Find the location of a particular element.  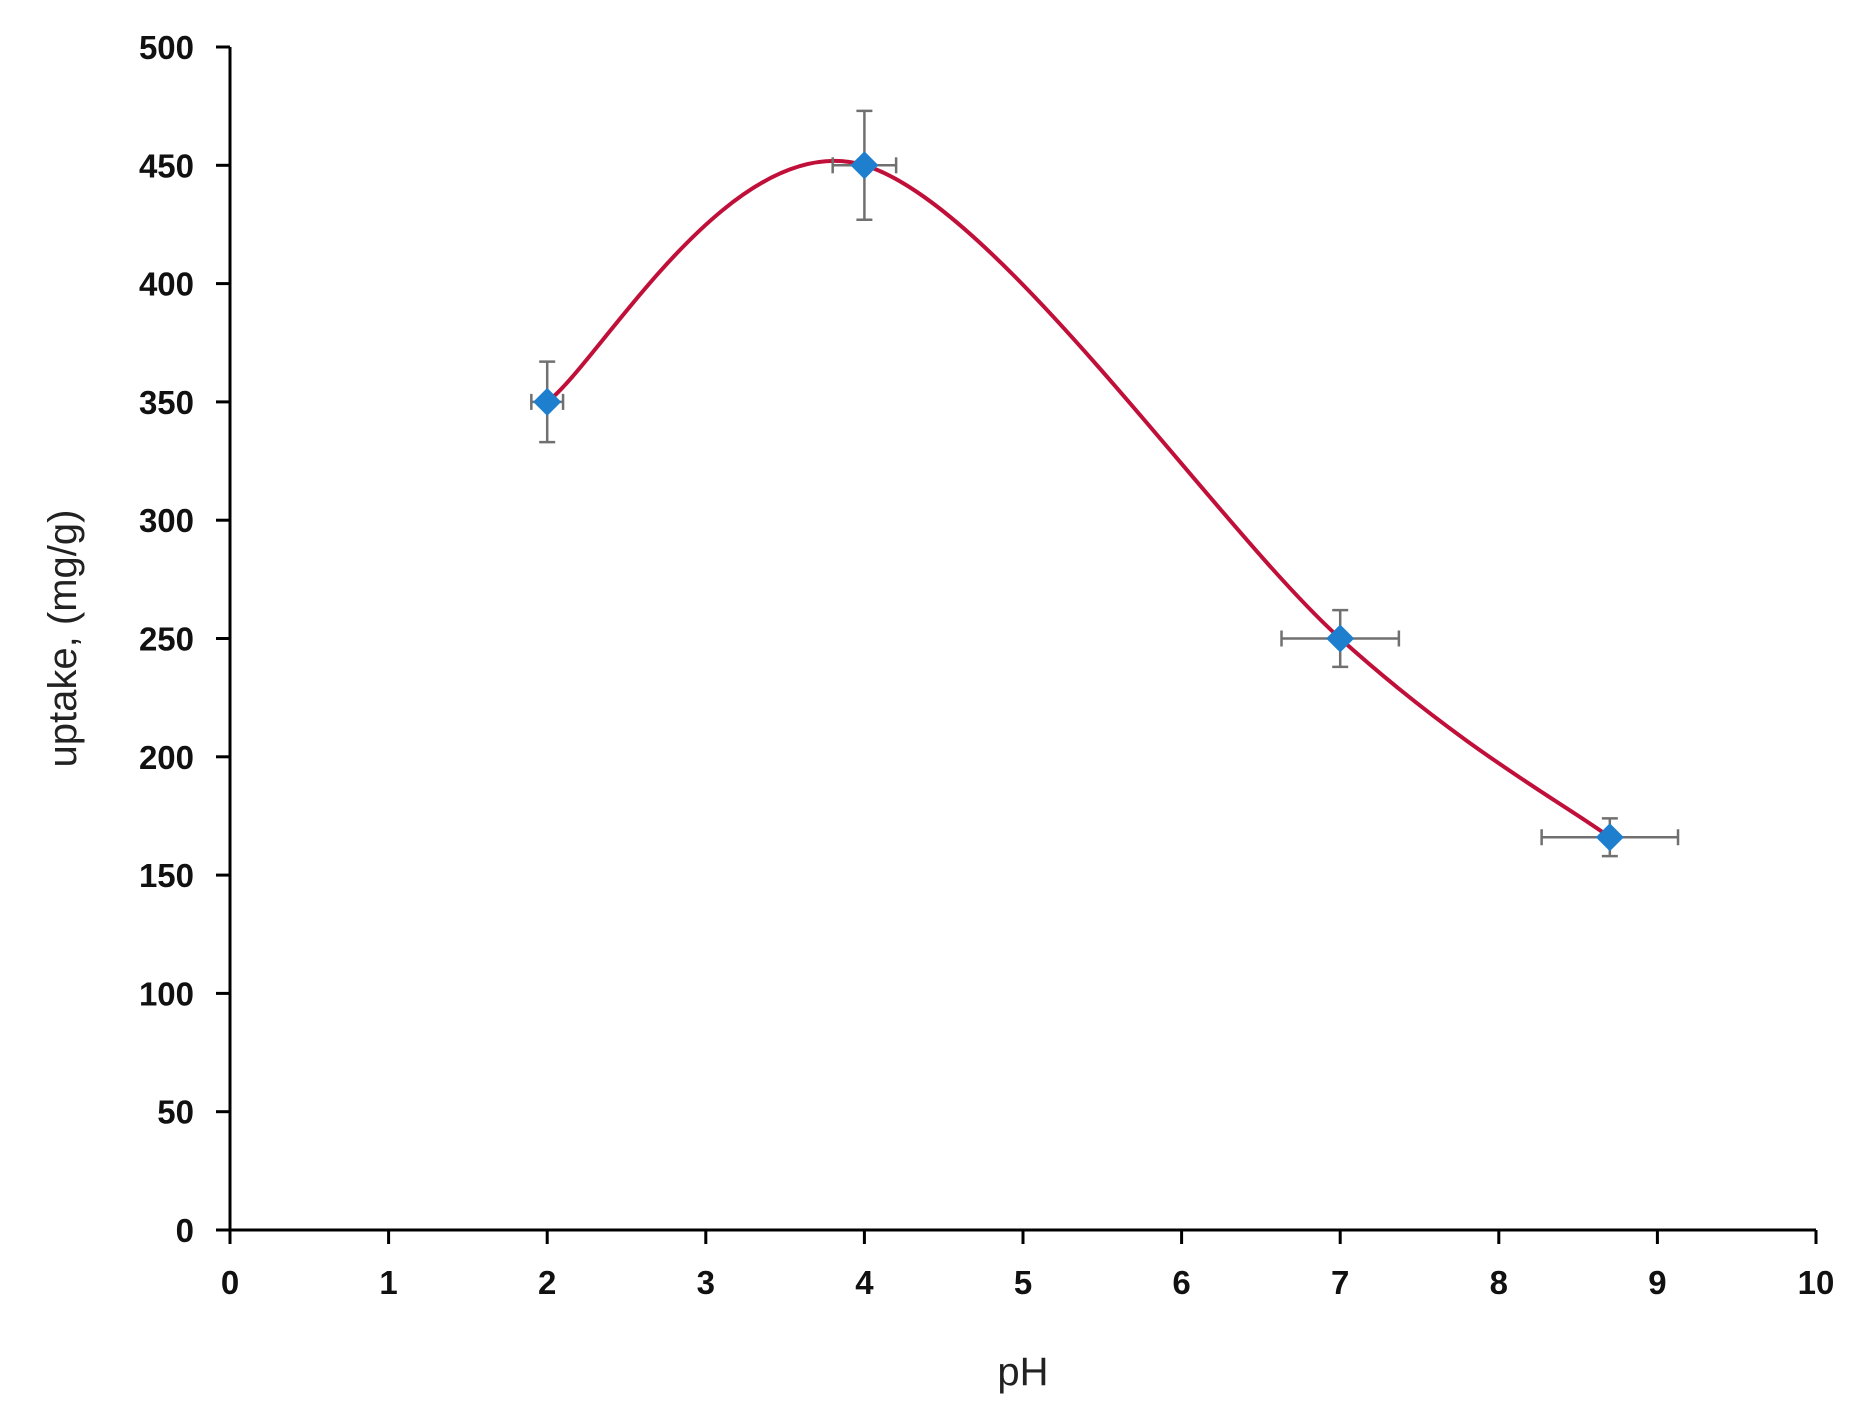

y-tick-label: 250 is located at coordinates (166, 639).